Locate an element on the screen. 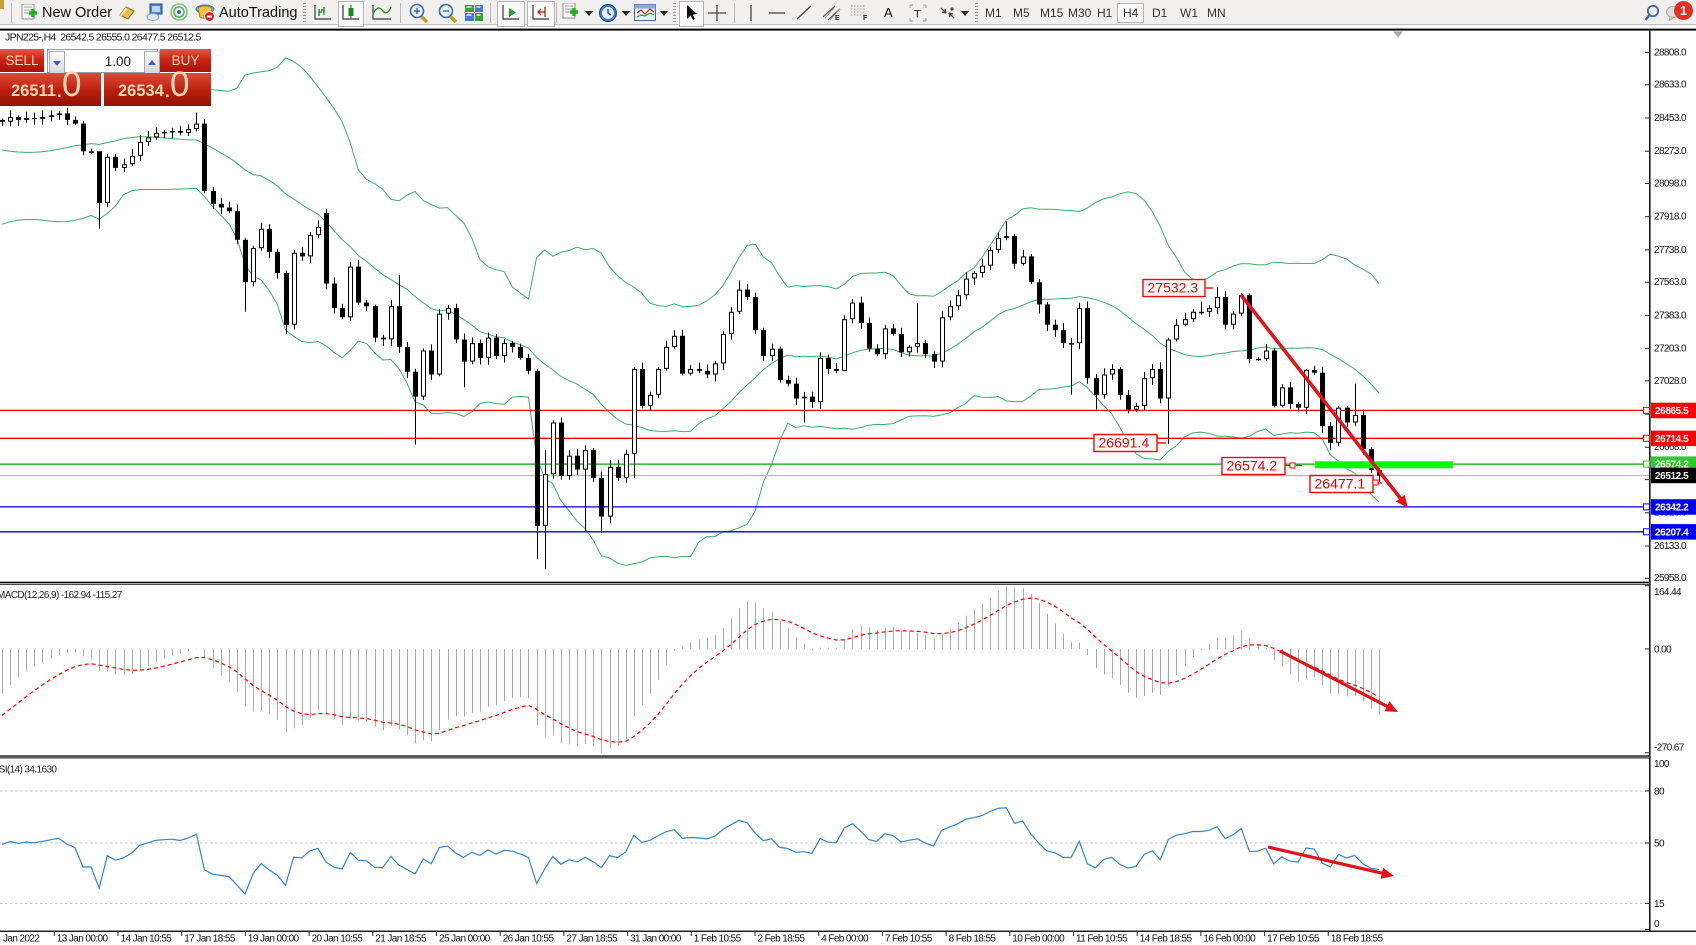 This screenshot has height=945, width=1696. svg-text: 27563.0 is located at coordinates (1670, 282).